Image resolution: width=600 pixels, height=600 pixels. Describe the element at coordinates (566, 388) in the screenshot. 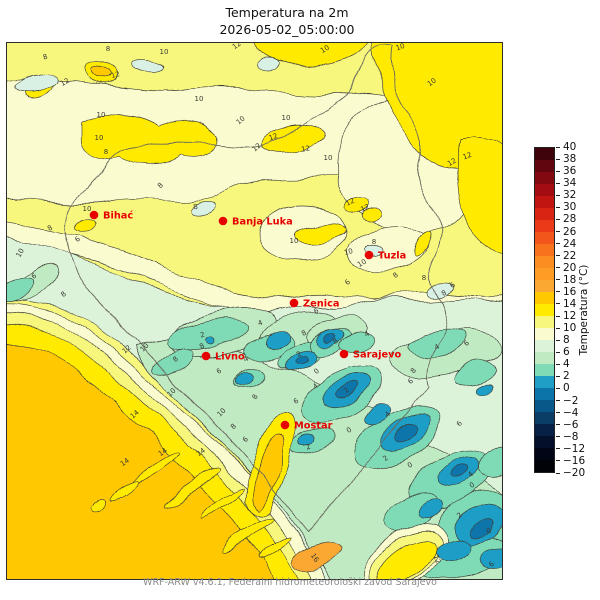

I see `colorbar-tick-label: 0` at that location.